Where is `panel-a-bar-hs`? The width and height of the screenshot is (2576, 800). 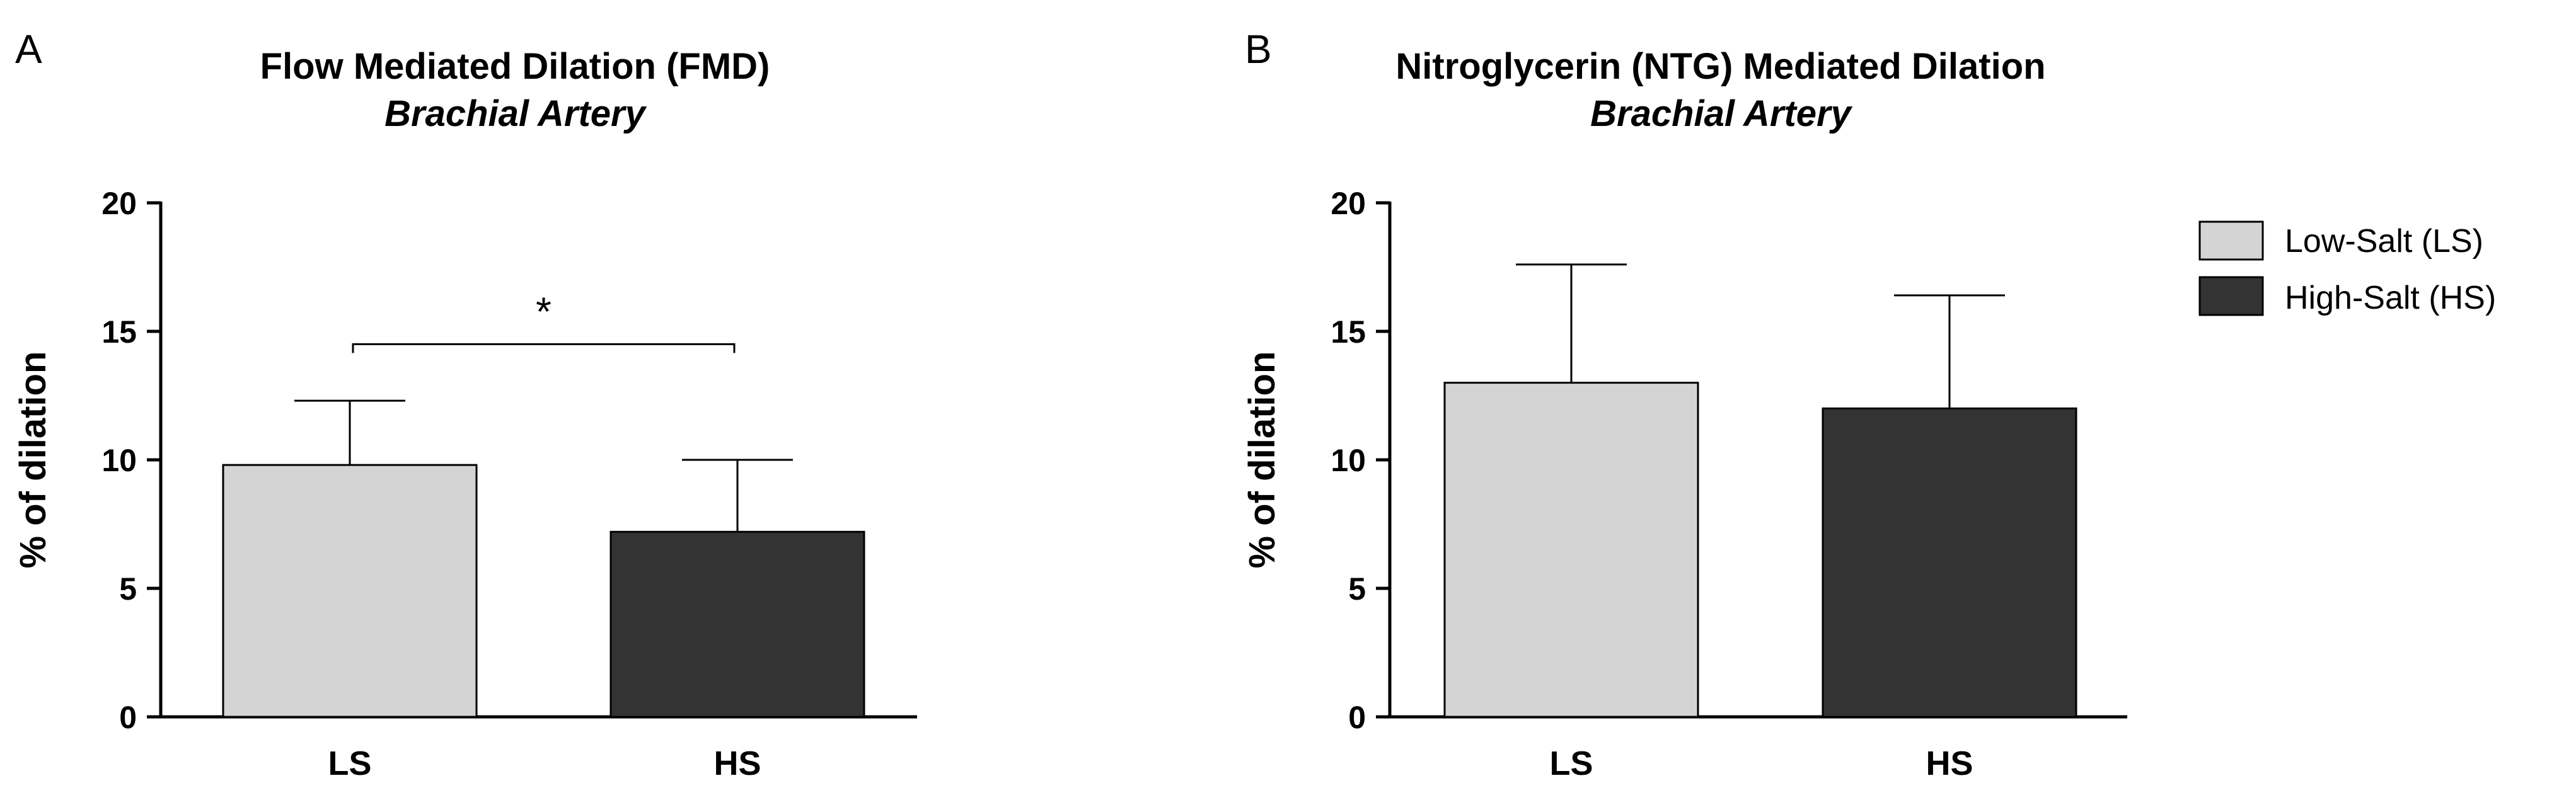
panel-a-bar-hs is located at coordinates (737, 624).